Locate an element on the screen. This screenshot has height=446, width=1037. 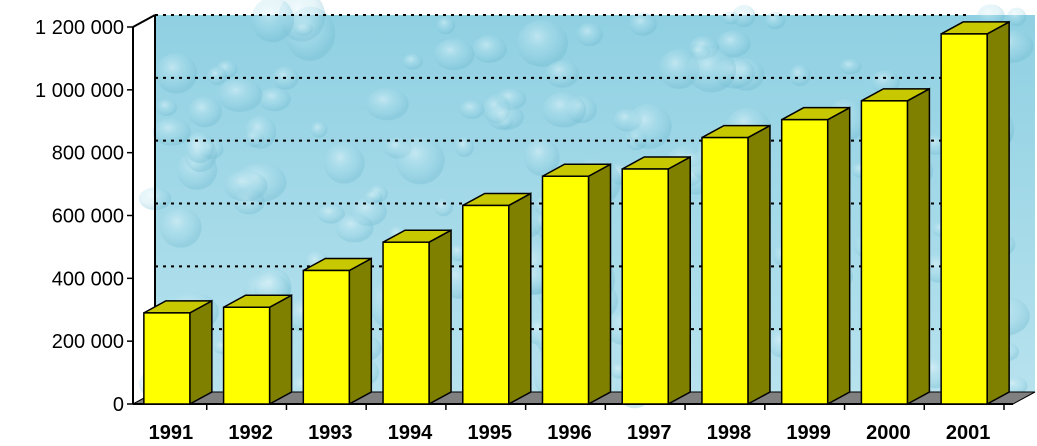
y-tick-label: 1 000 000 is located at coordinates (79, 91).